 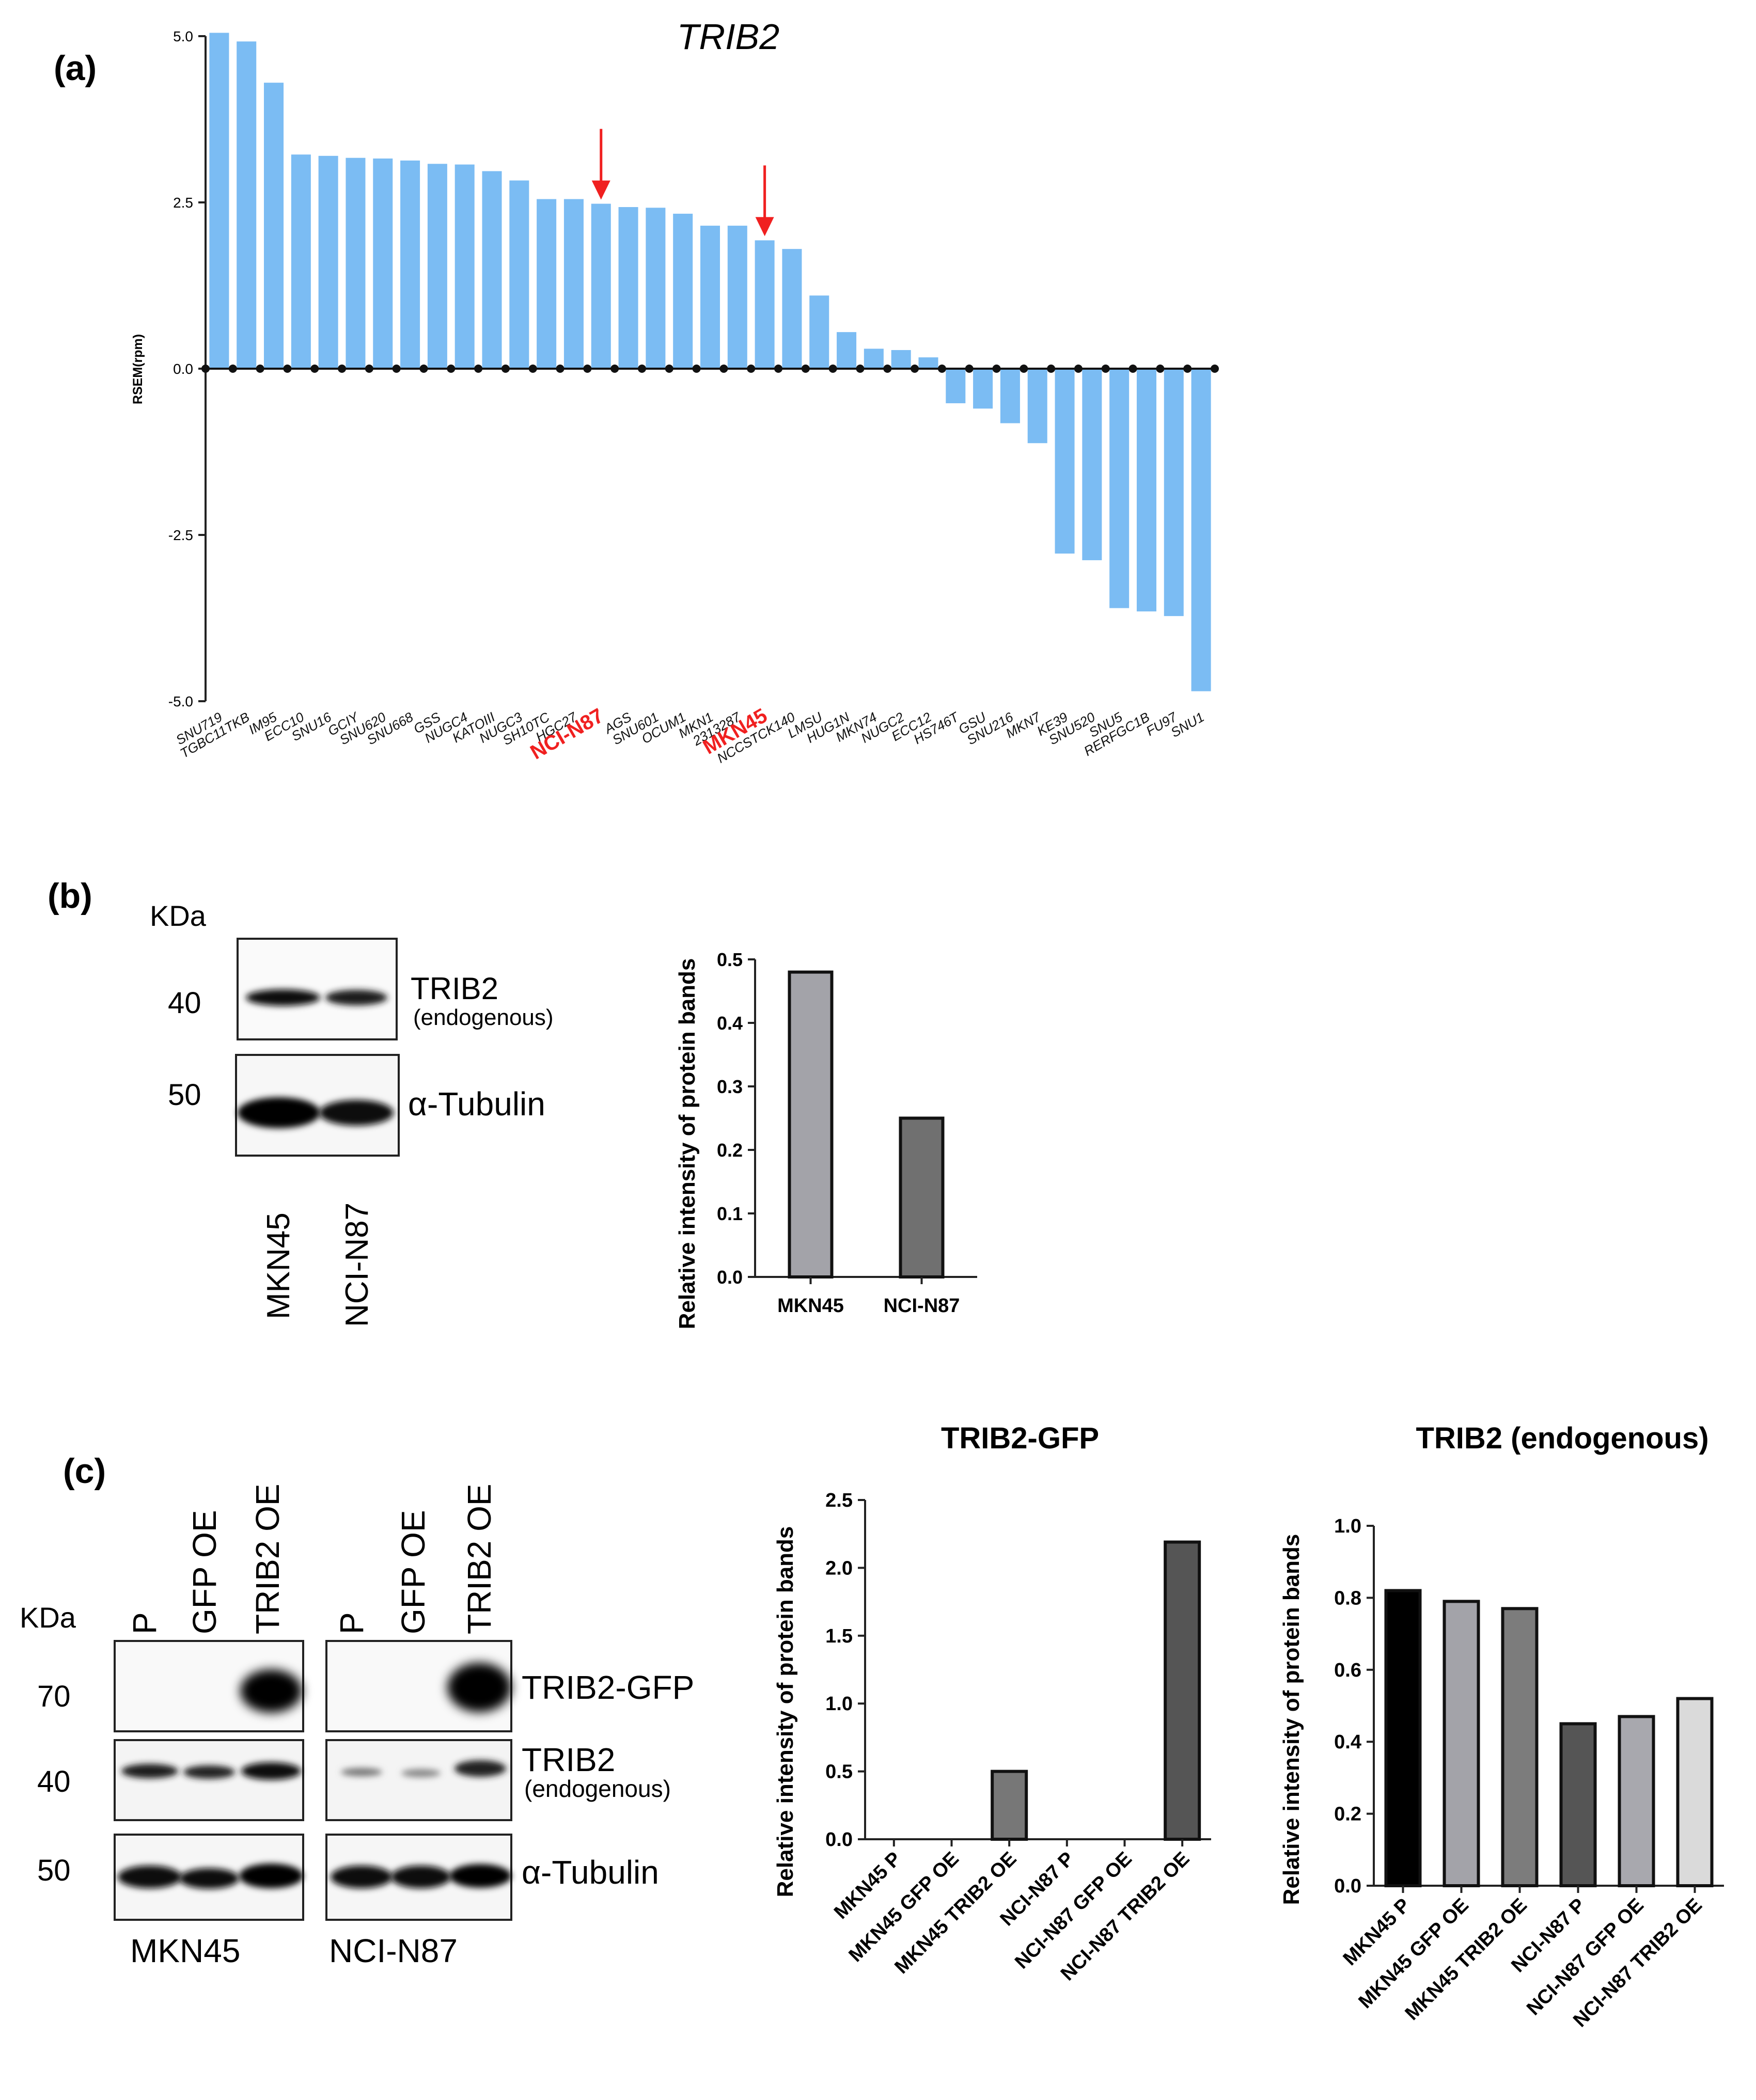 I want to click on blot-b-band-tubulin-mkn45, so click(x=279, y=1113).